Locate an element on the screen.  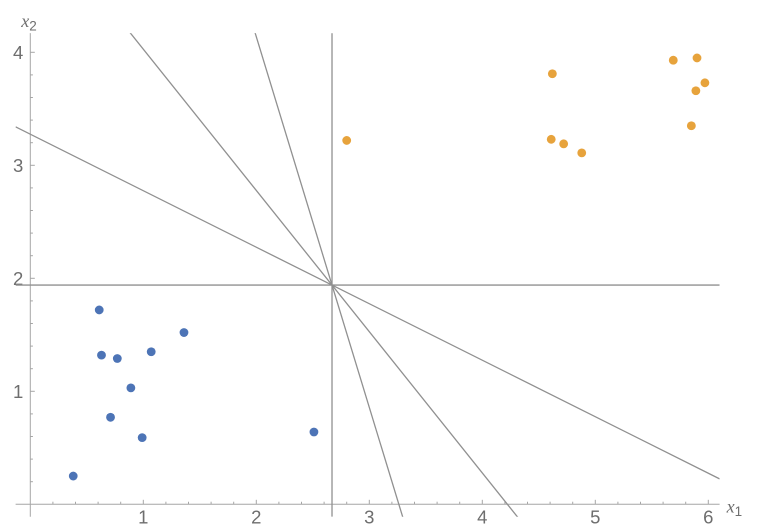
y-axis-label: x2 is located at coordinates (28, 22).